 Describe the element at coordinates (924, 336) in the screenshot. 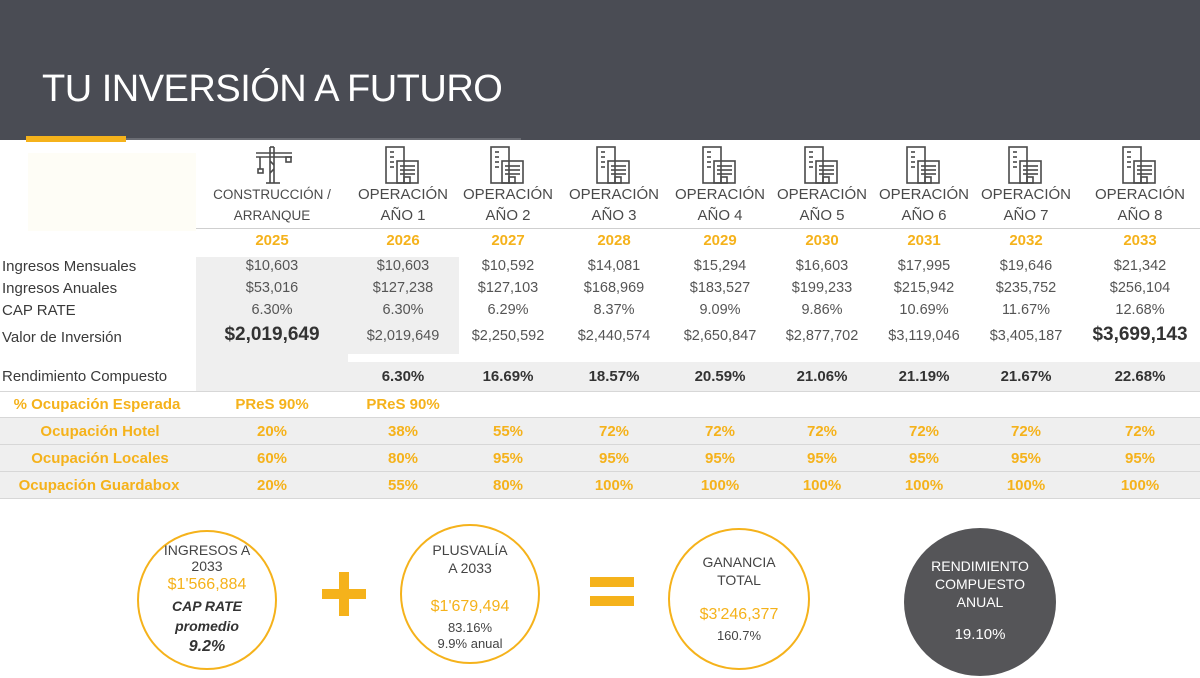

I see `cell-valor-inversion: $3,119,046` at that location.